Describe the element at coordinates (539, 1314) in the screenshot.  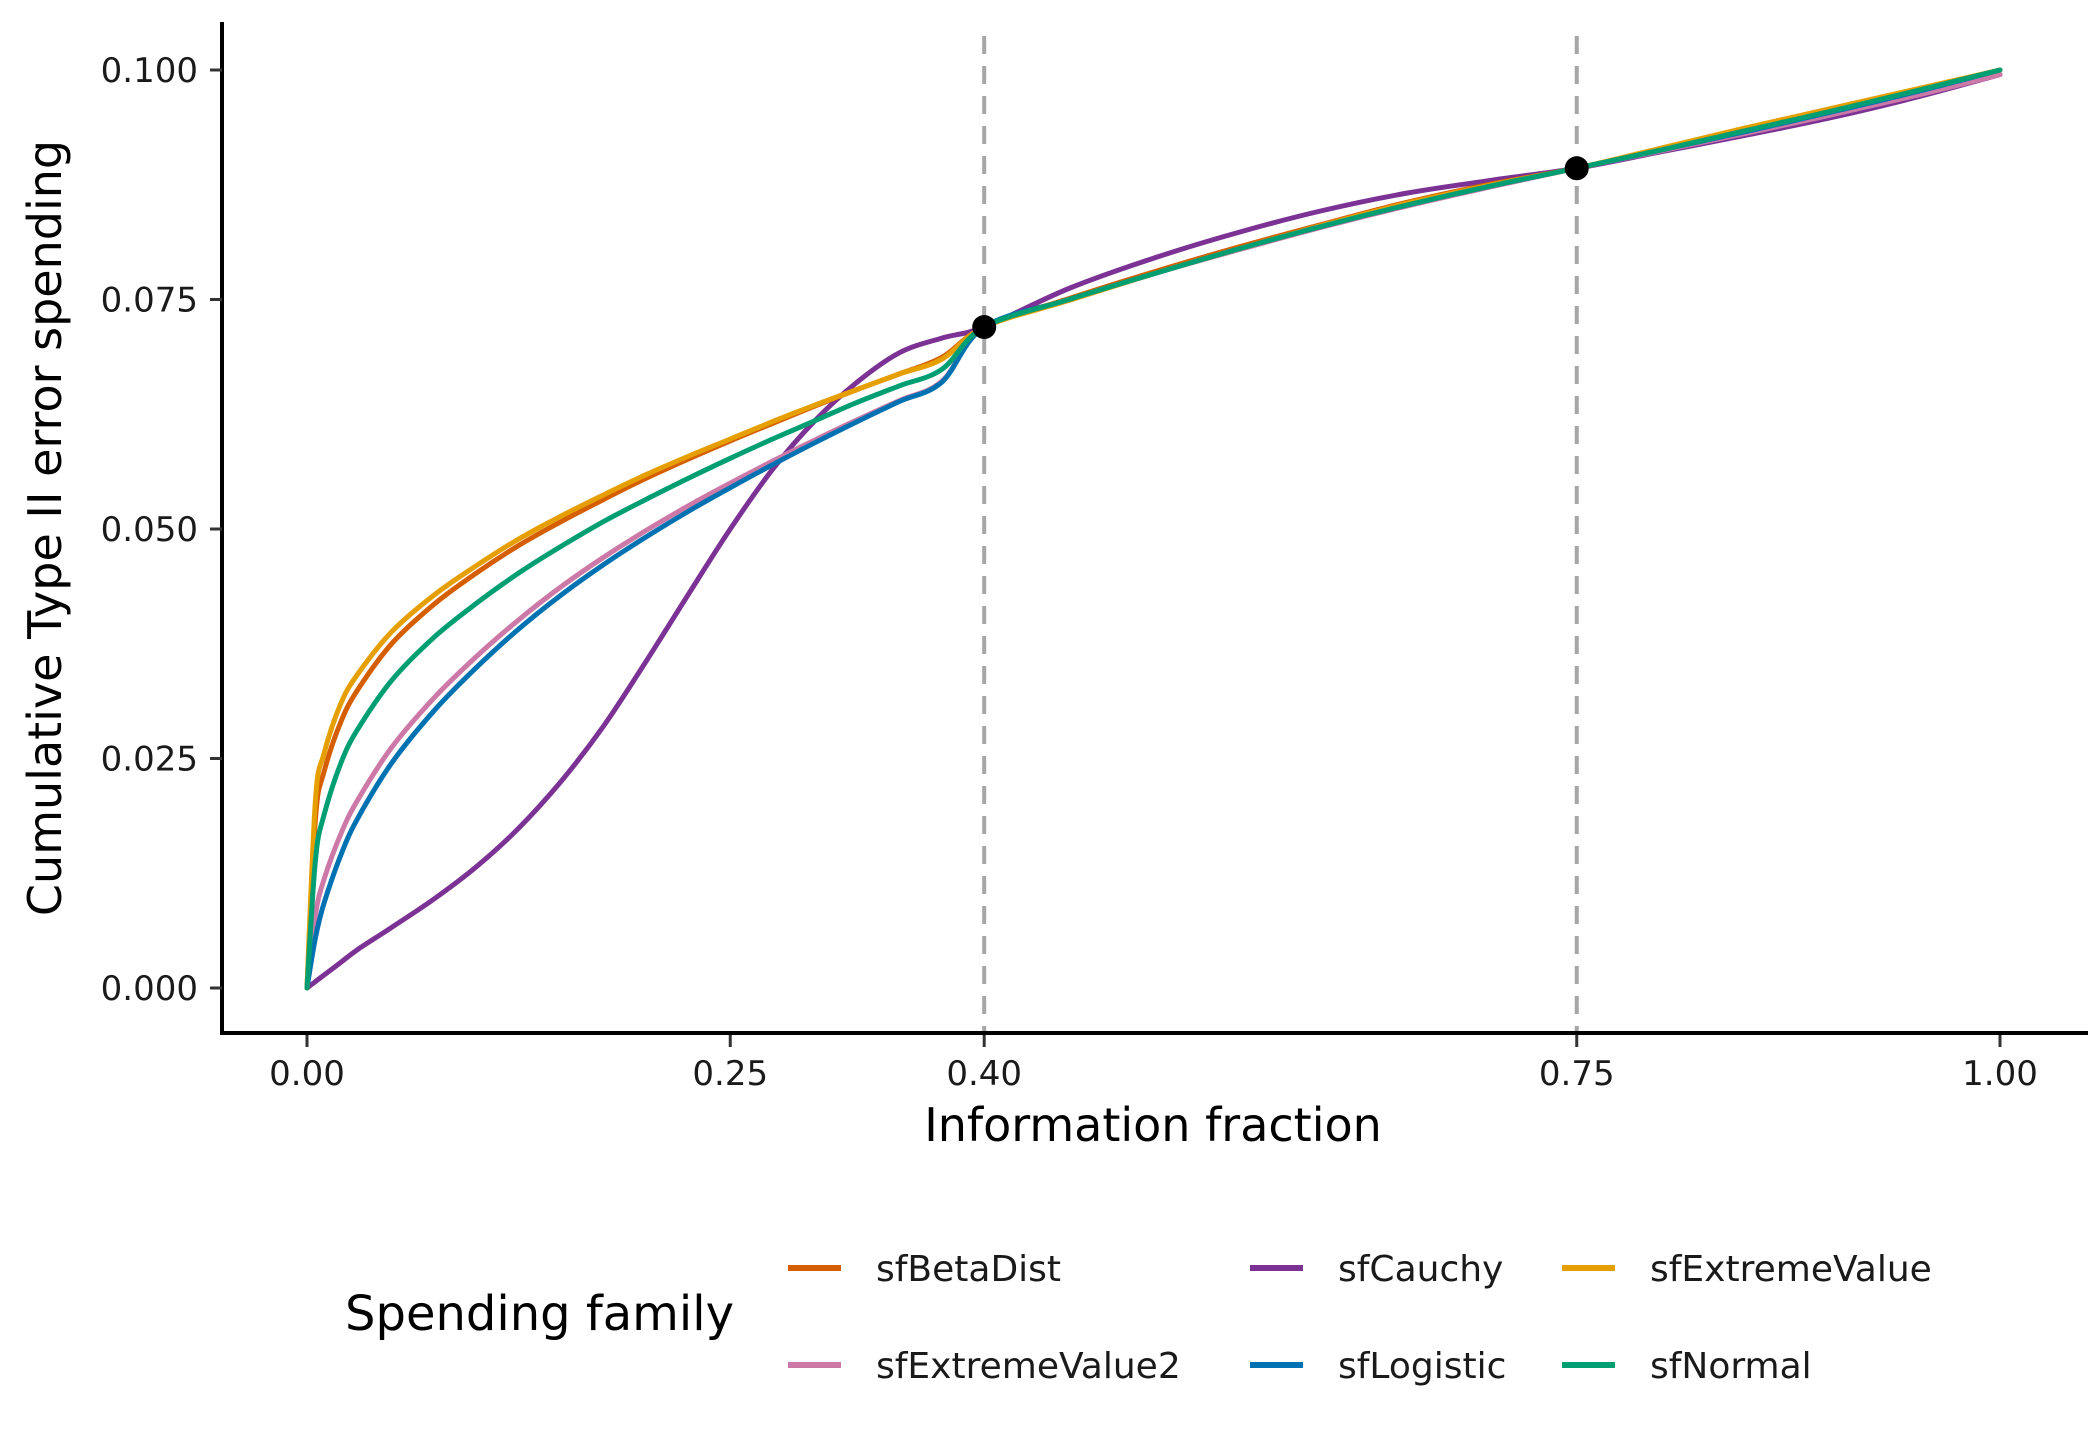
I see `legend-title: Spending family` at that location.